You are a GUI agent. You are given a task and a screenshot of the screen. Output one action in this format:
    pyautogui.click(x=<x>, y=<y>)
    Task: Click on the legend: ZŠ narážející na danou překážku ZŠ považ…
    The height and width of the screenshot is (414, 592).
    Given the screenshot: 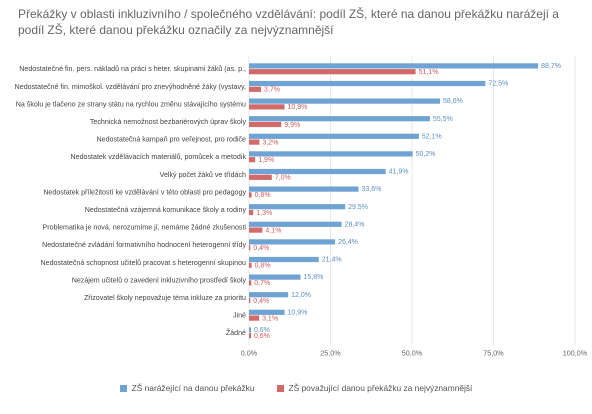 What is the action you would take?
    pyautogui.click(x=296, y=388)
    